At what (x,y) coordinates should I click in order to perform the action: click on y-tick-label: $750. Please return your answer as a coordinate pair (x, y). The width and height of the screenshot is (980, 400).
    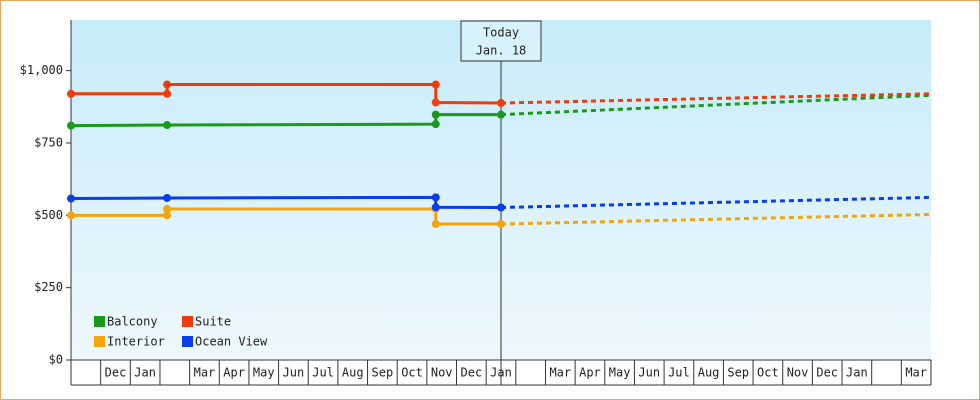
    Looking at the image, I should click on (48, 142).